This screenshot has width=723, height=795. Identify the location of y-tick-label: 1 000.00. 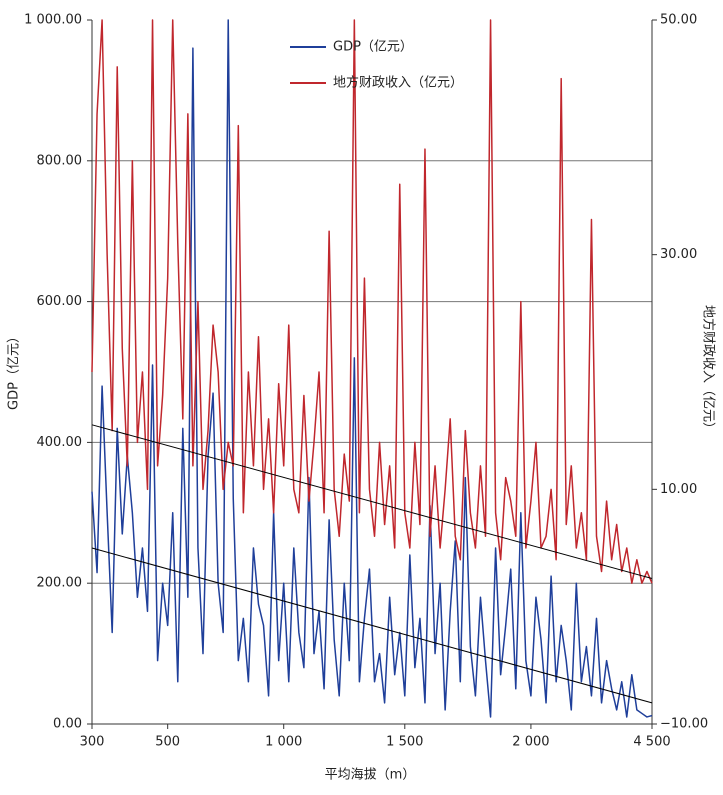
(53, 20).